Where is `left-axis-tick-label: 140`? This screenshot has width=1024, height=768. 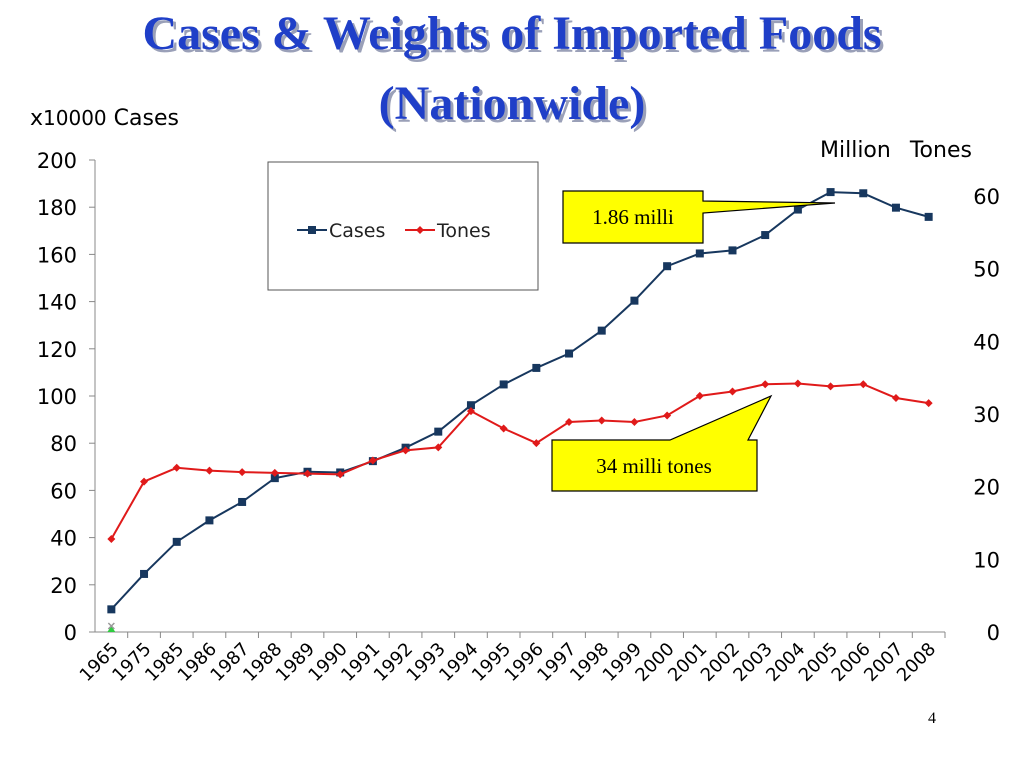 left-axis-tick-label: 140 is located at coordinates (57, 303).